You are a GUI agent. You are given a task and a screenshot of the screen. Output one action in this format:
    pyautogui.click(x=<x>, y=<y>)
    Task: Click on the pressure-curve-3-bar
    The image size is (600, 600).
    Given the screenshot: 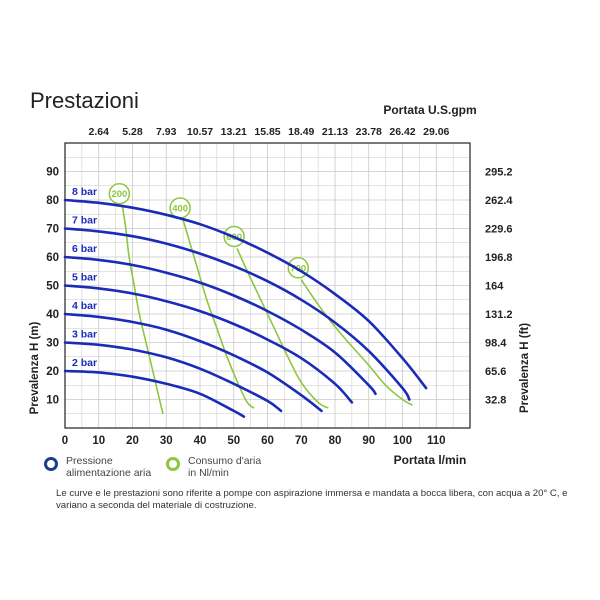 What is the action you would take?
    pyautogui.click(x=173, y=377)
    